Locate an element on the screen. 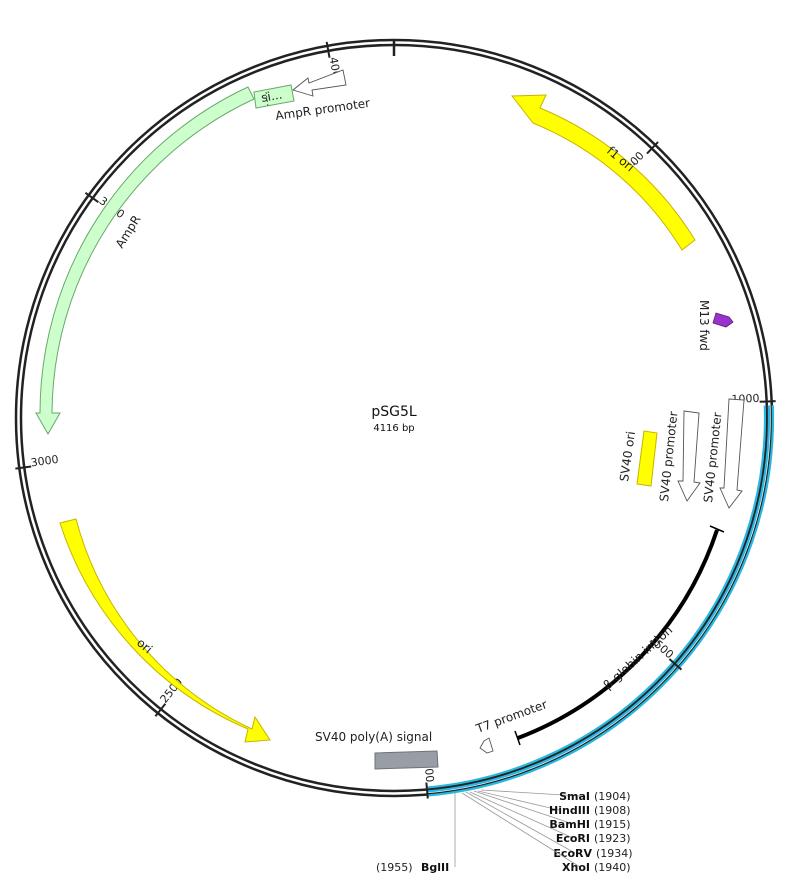  site-leader-BamHI is located at coordinates (523, 807).